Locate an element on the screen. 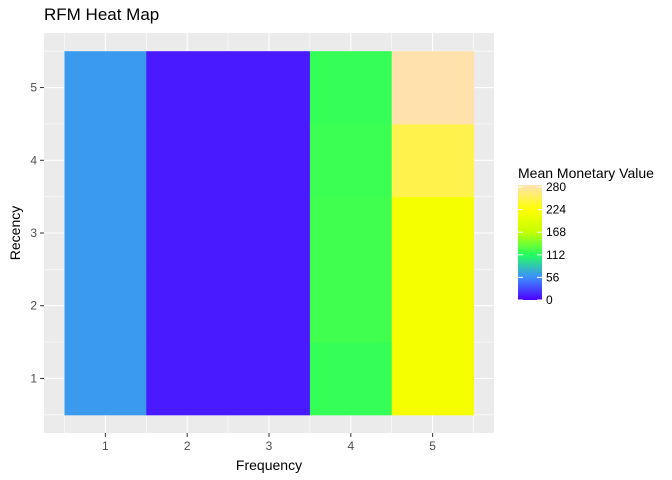  y-tick-label: 5 is located at coordinates (33, 88).